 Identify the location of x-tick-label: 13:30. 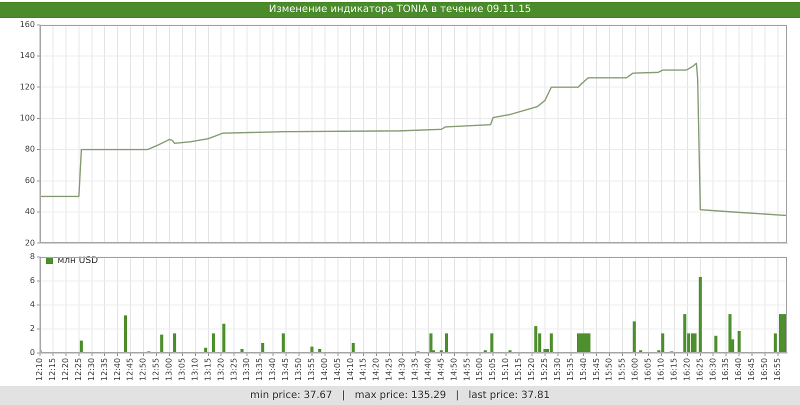
(247, 370).